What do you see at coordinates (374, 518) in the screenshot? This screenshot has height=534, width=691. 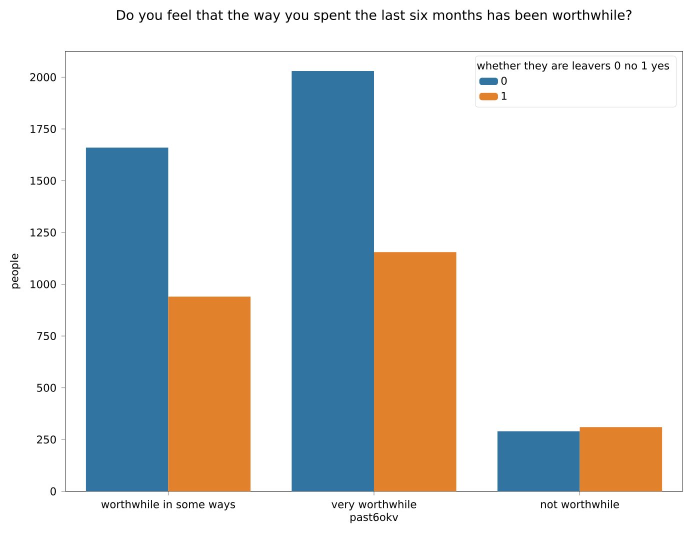 I see `x-axis-title: past6okv` at bounding box center [374, 518].